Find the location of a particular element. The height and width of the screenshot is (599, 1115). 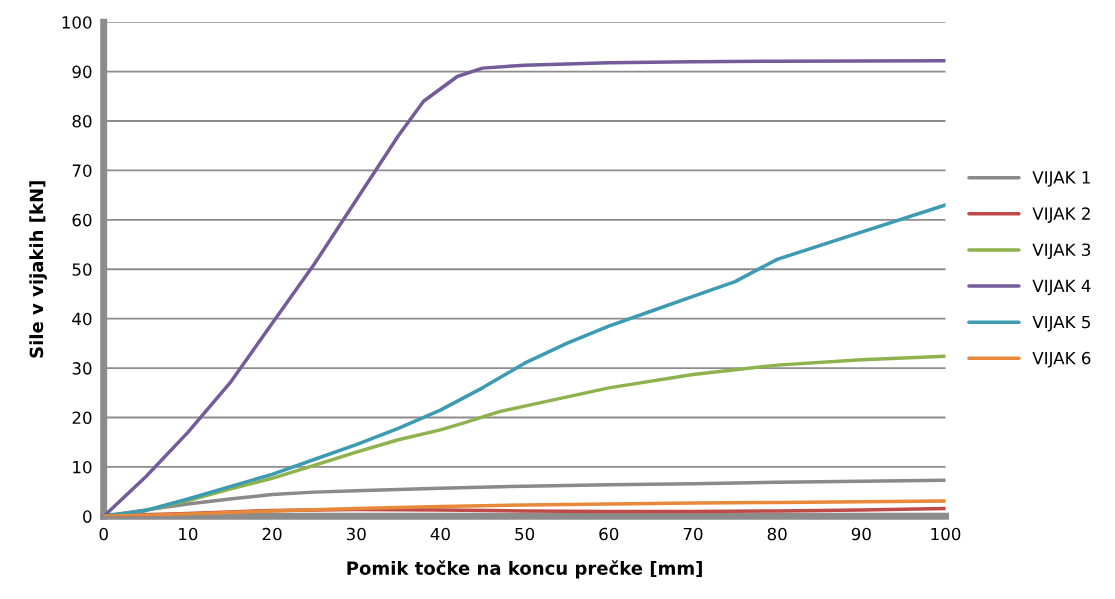

y-tick-label: 30 is located at coordinates (82, 368).